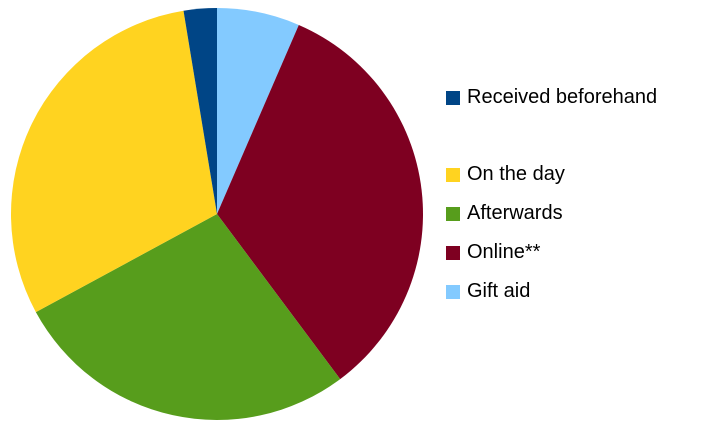  I want to click on legend-item-on-the-day: On the day, so click(505, 174).